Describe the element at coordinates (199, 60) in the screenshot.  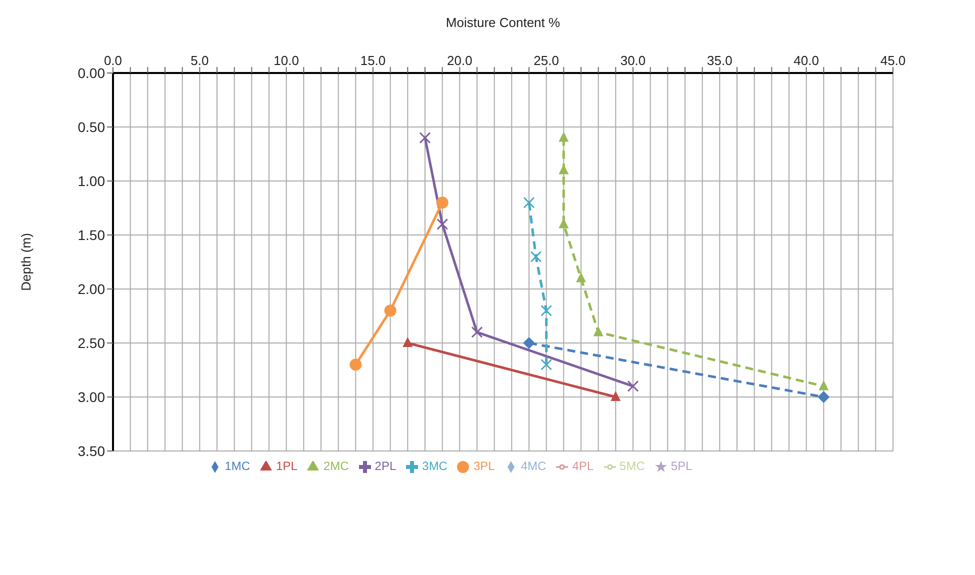
I see `x-tick-label: 5.0` at that location.